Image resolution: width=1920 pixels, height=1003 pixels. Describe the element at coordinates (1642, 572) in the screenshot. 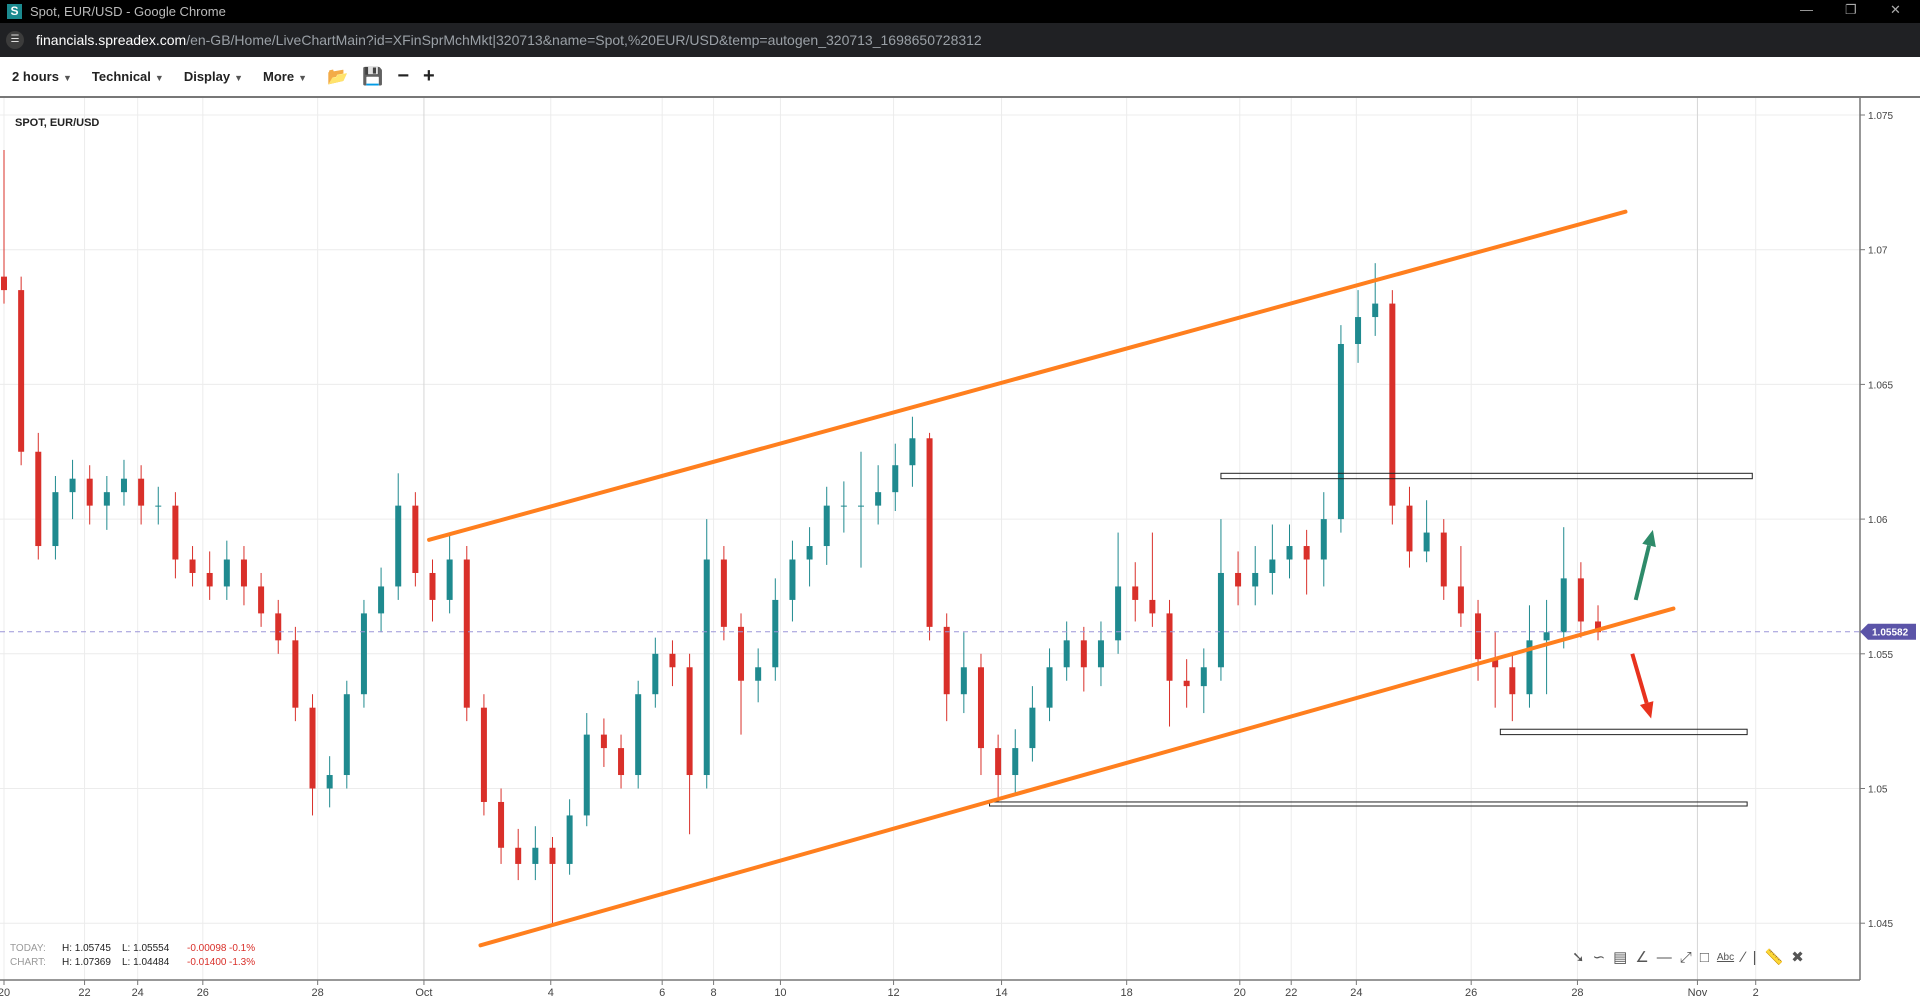

I see `arrow-shaft` at that location.